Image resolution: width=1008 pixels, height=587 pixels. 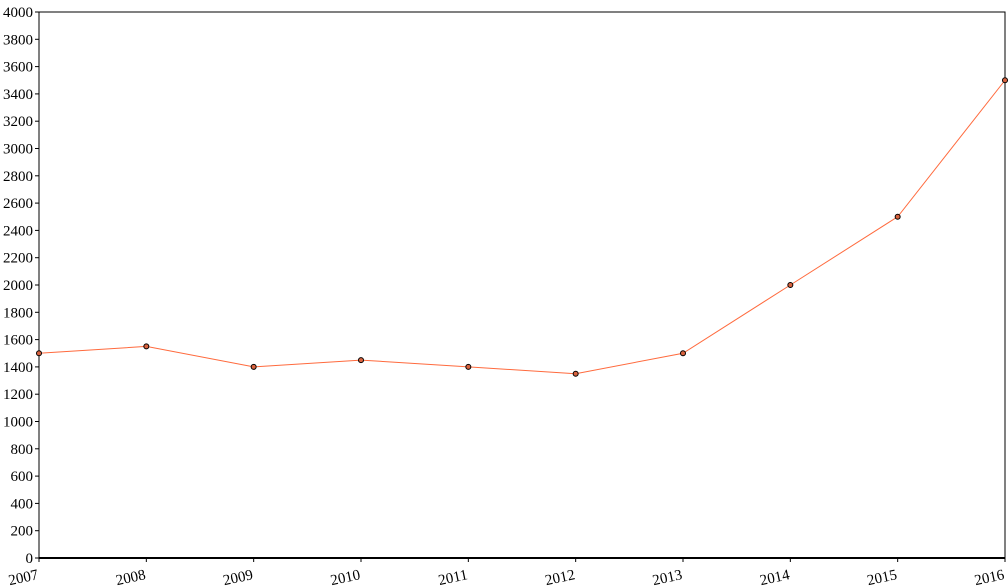 I want to click on x-tick-label: 2011, so click(x=453, y=577).